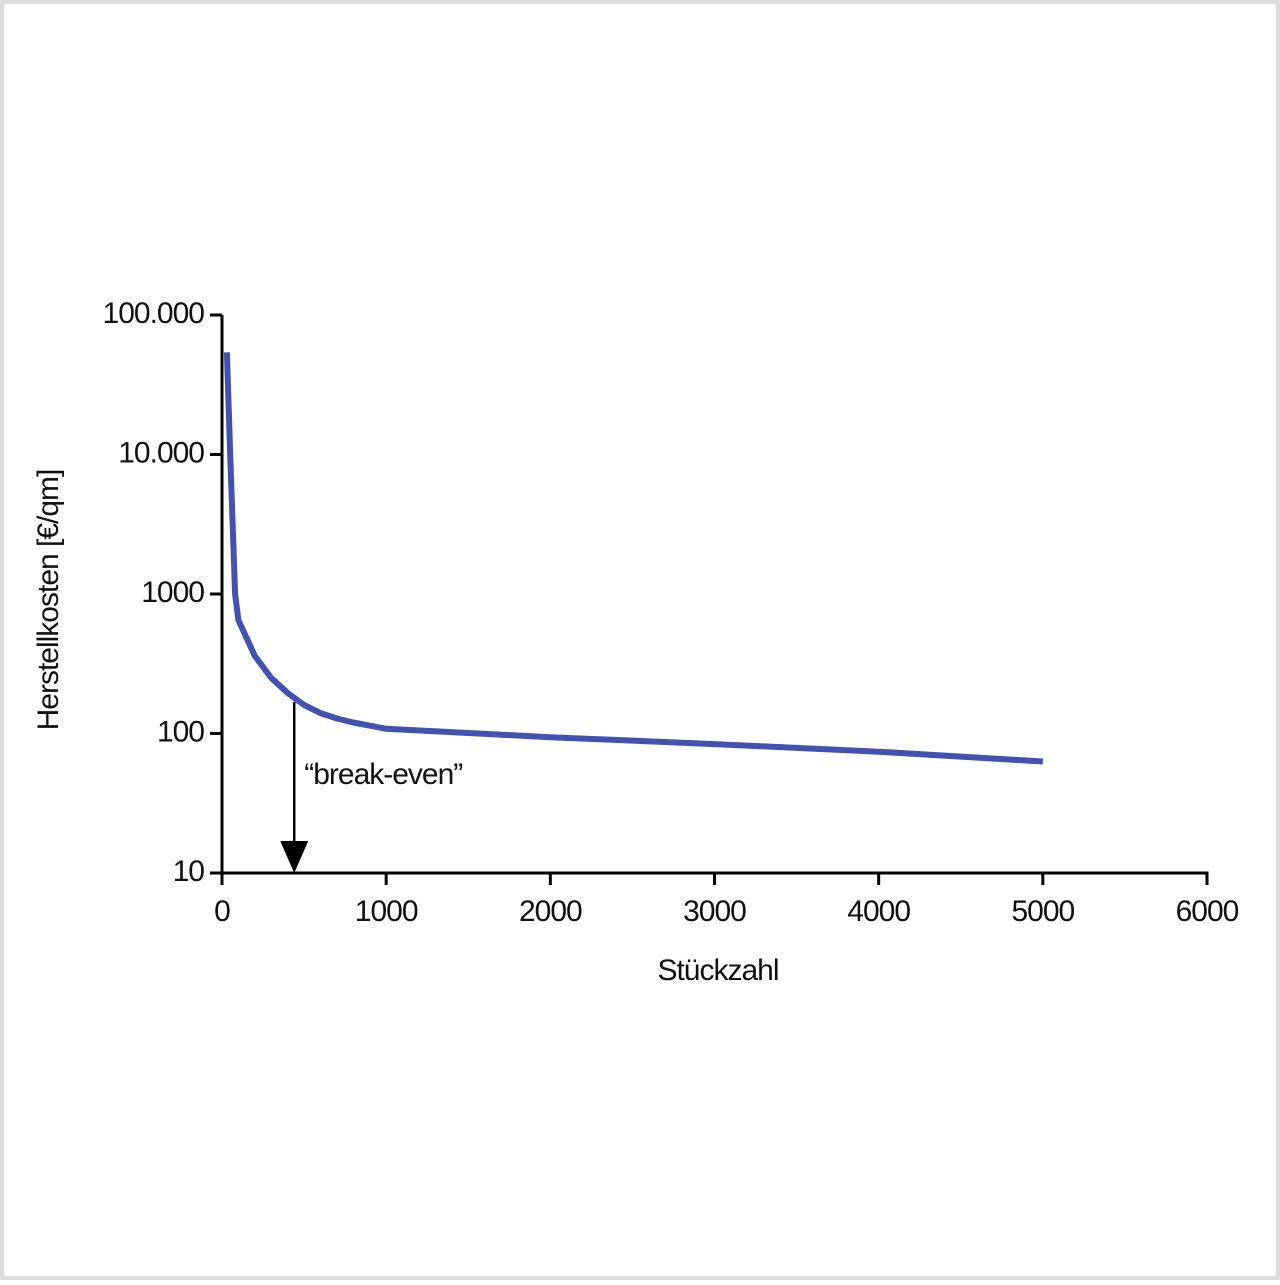 Image resolution: width=1280 pixels, height=1285 pixels. I want to click on x-tick-label: 2000, so click(550, 911).